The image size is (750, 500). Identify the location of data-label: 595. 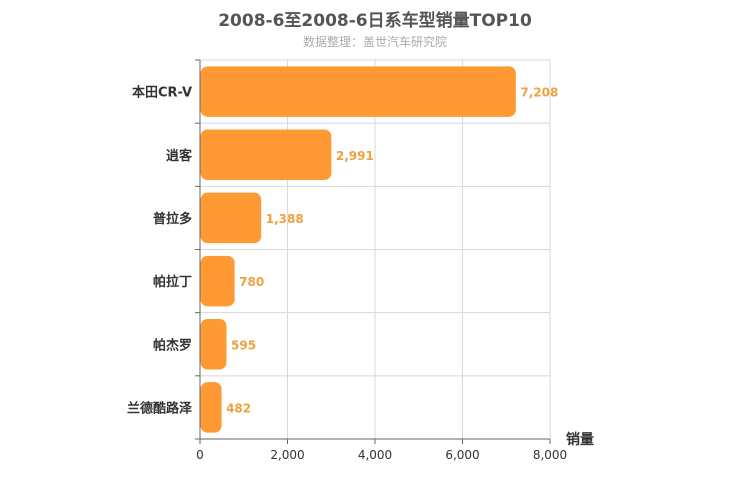
(243, 345).